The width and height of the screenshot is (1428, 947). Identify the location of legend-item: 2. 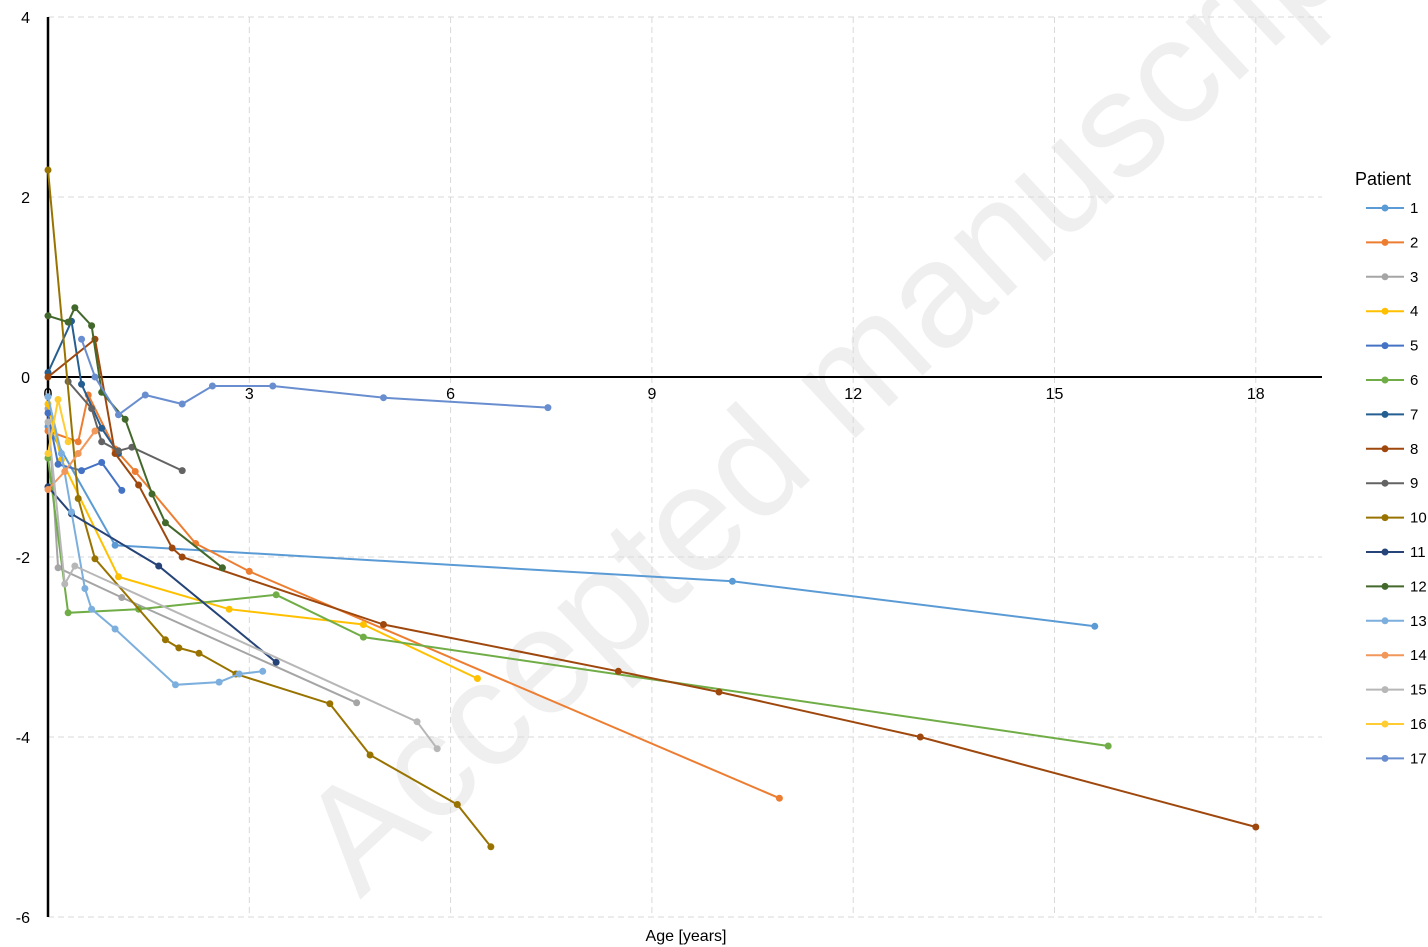
(1392, 242).